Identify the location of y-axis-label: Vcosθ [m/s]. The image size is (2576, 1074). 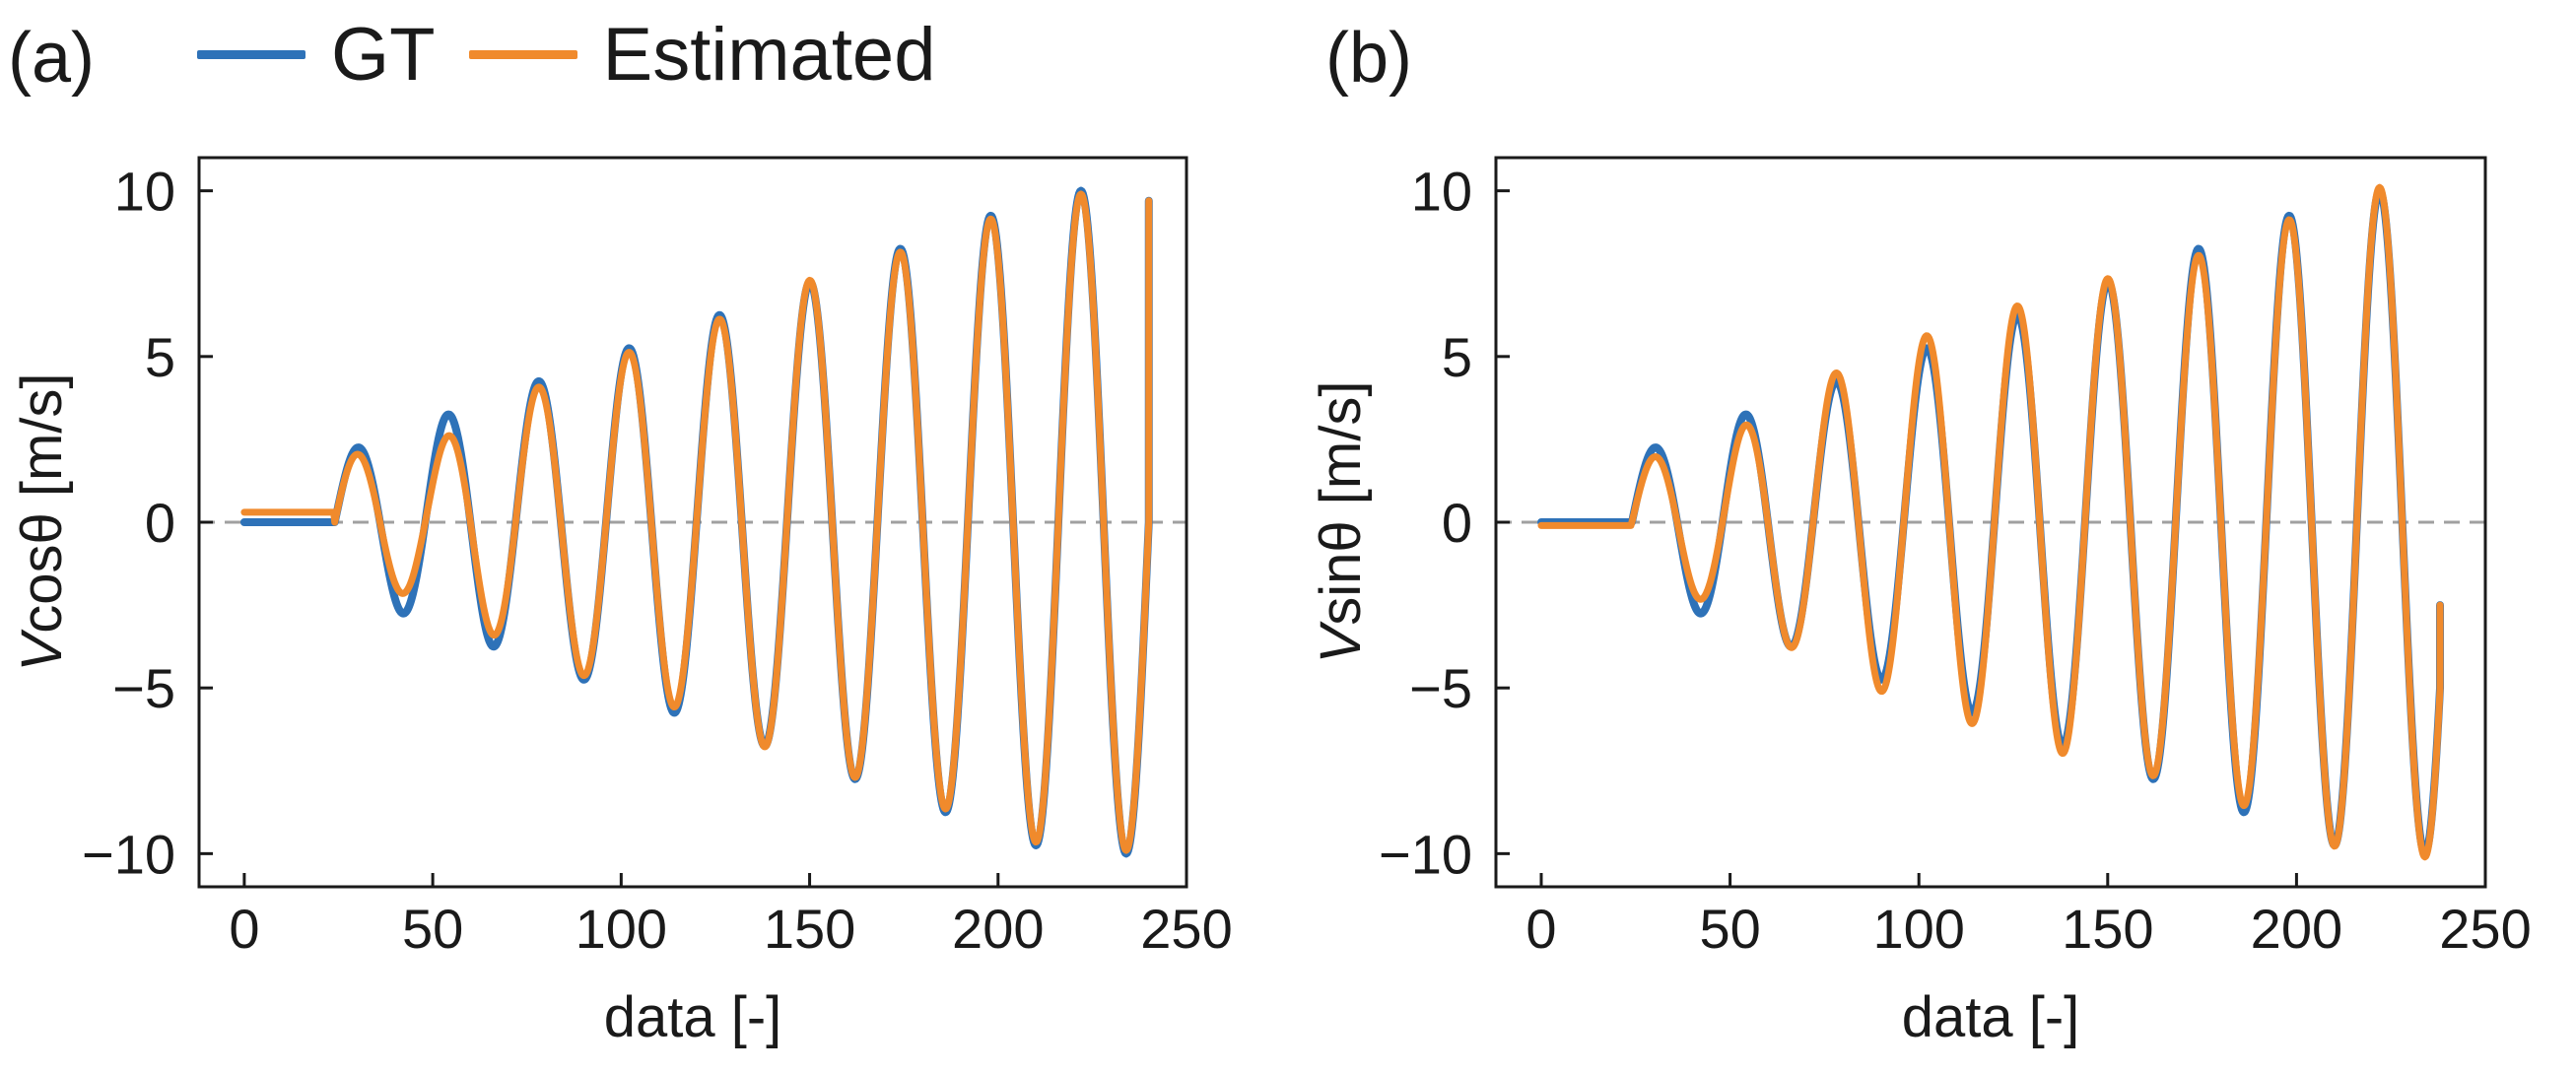
(42, 522).